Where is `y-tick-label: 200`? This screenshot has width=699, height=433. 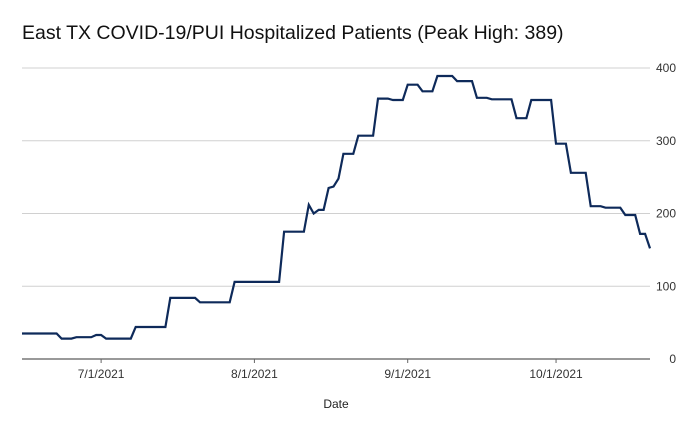 y-tick-label: 200 is located at coordinates (666, 214).